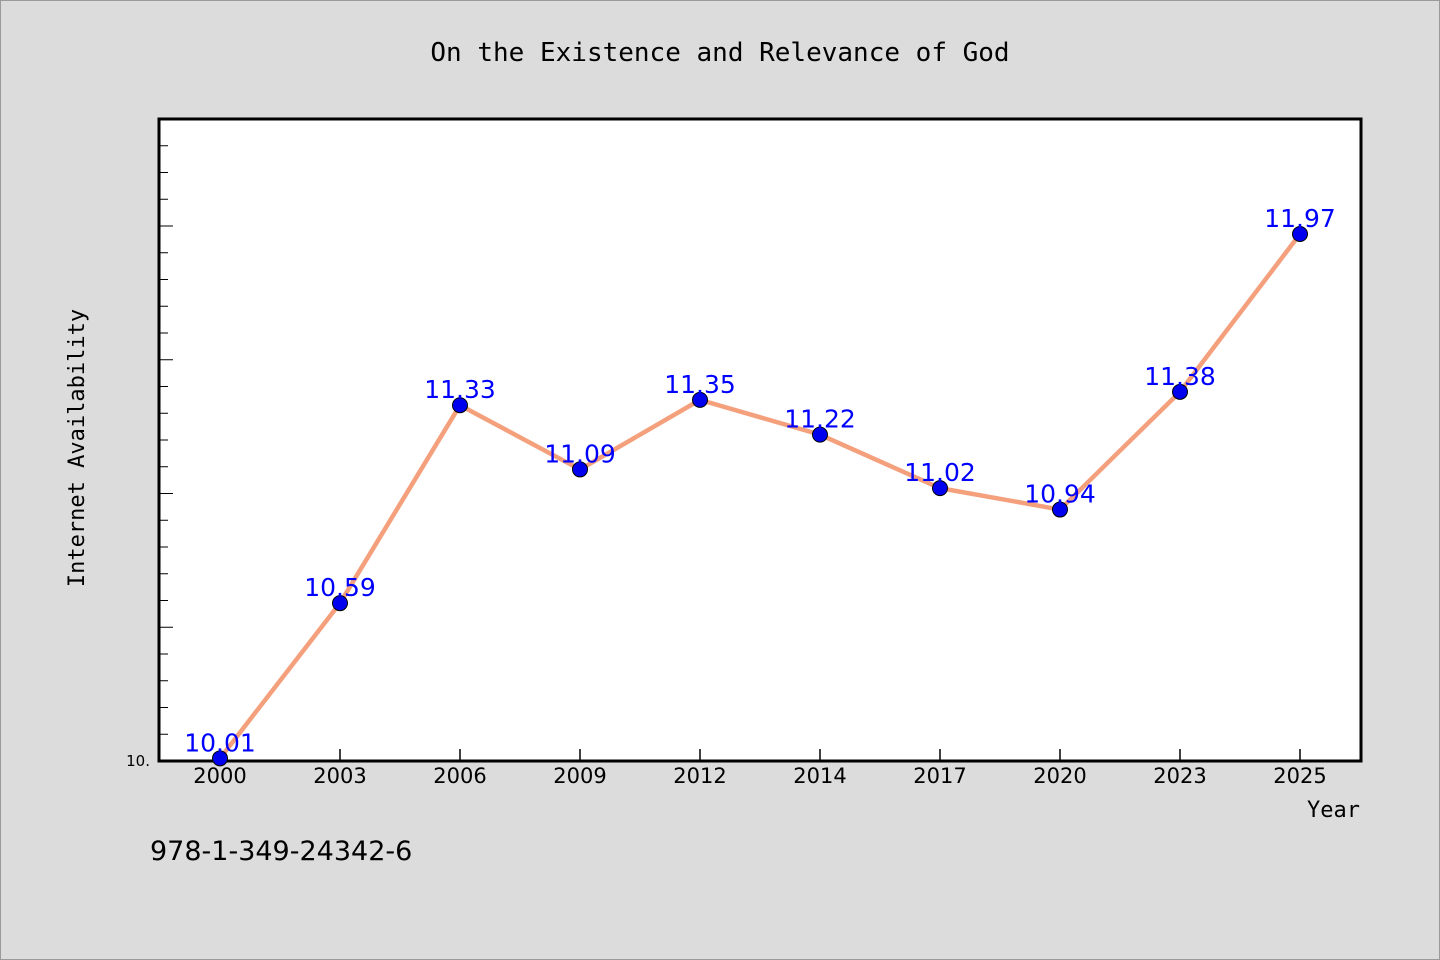 This screenshot has height=960, width=1440. I want to click on x-tick-label: 2023, so click(1179, 776).